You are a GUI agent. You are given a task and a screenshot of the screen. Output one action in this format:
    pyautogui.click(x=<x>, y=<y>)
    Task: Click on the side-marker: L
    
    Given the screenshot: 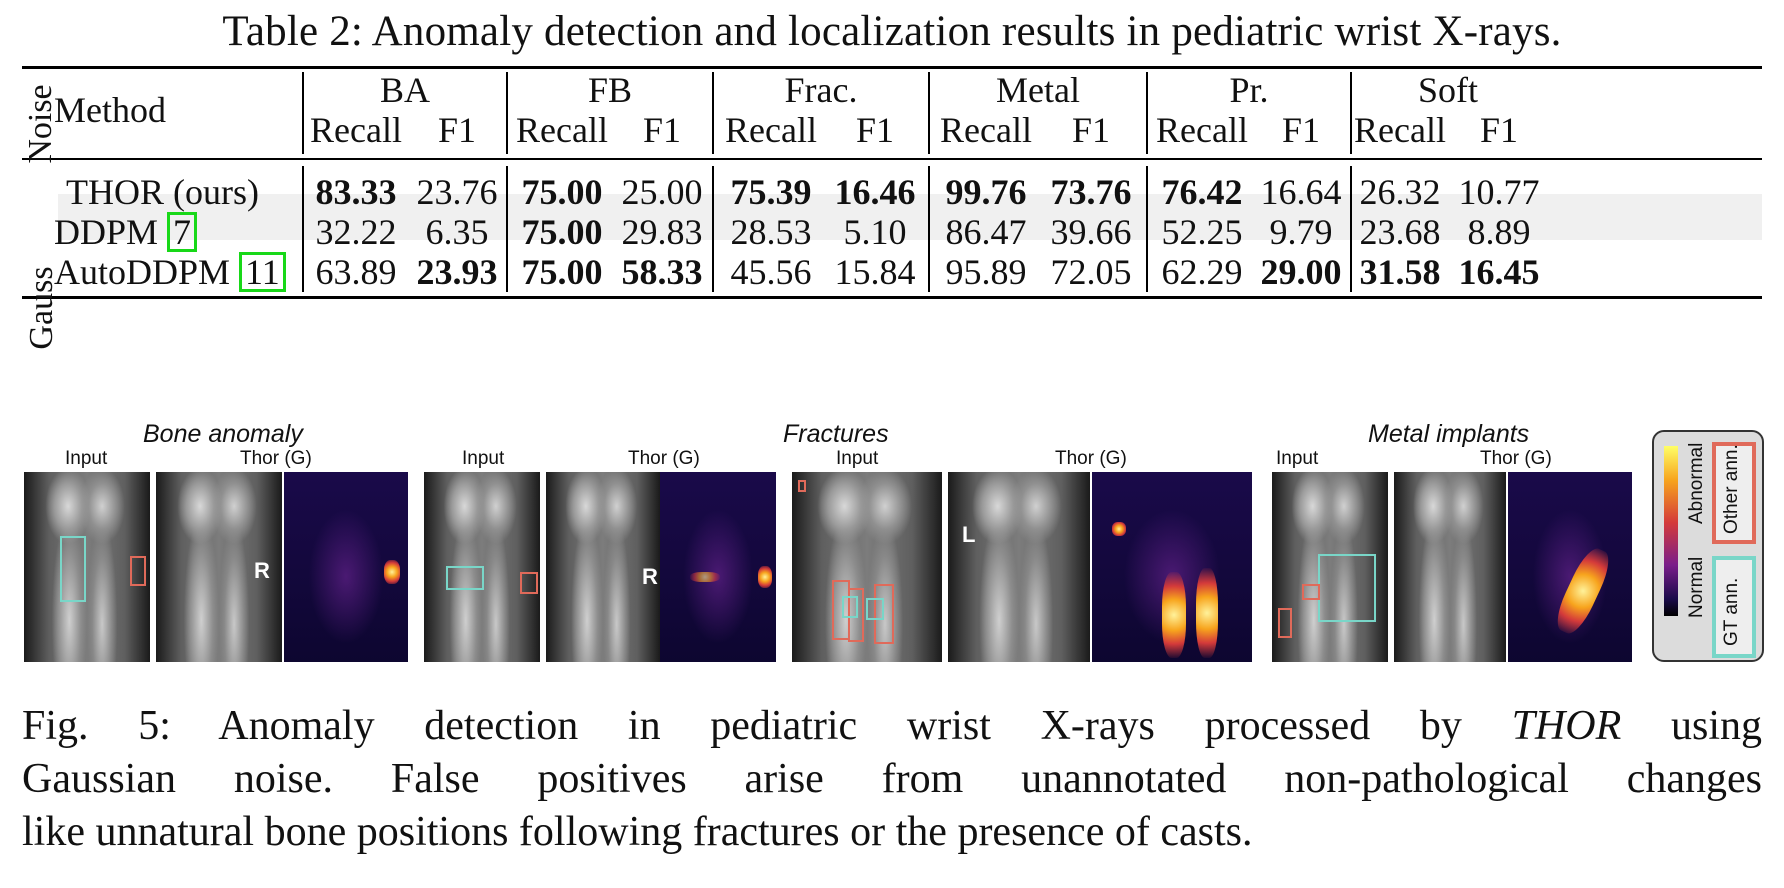 What is the action you would take?
    pyautogui.click(x=969, y=534)
    